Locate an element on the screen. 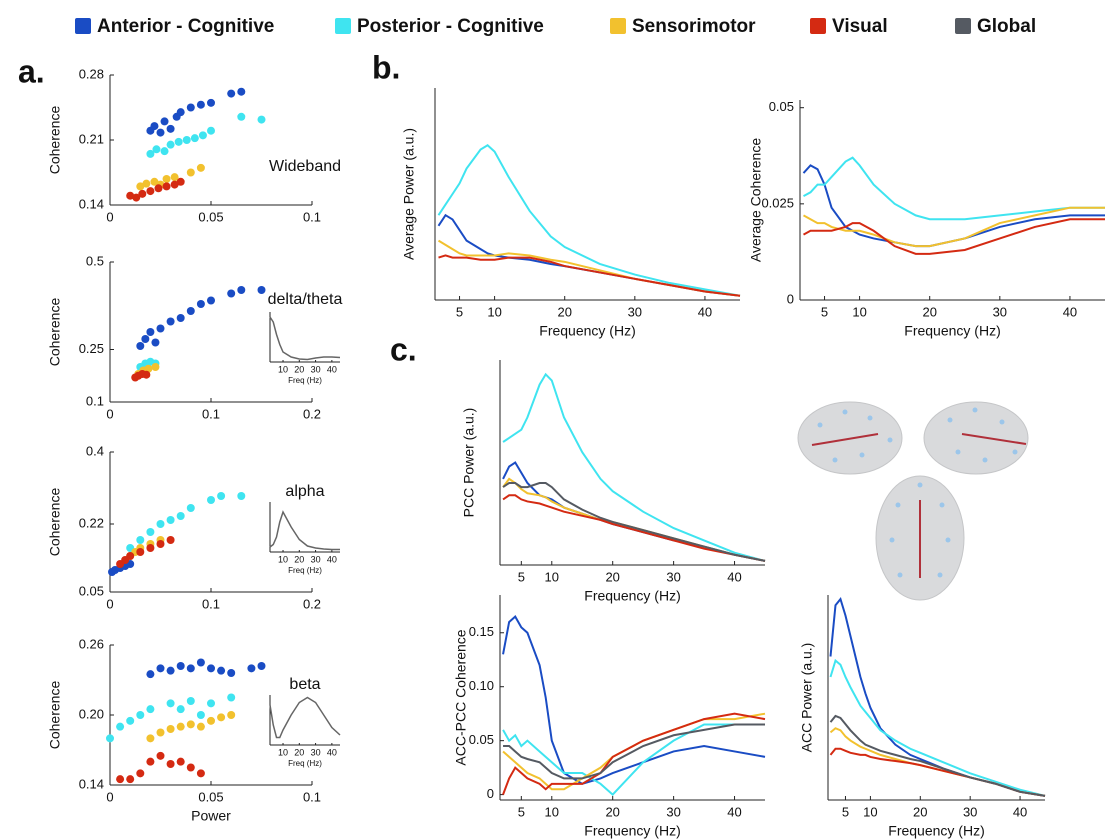  legend-label: Global is located at coordinates (1006, 26).